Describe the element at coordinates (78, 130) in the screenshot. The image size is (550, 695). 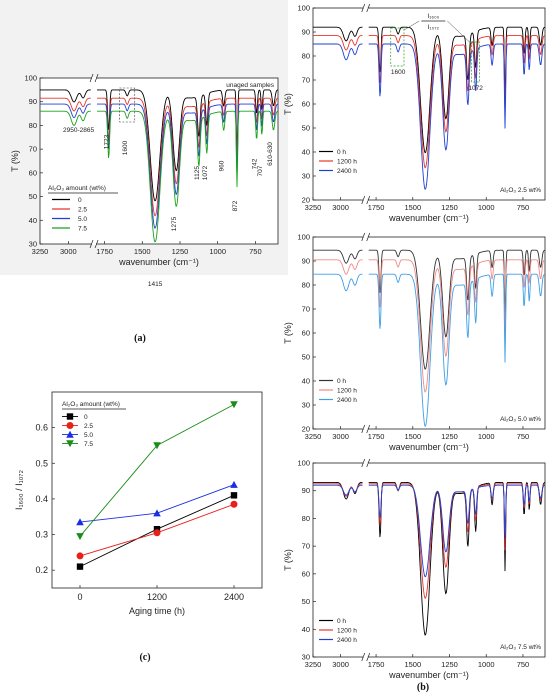
I see `peak-annotation: 2950-2865` at that location.